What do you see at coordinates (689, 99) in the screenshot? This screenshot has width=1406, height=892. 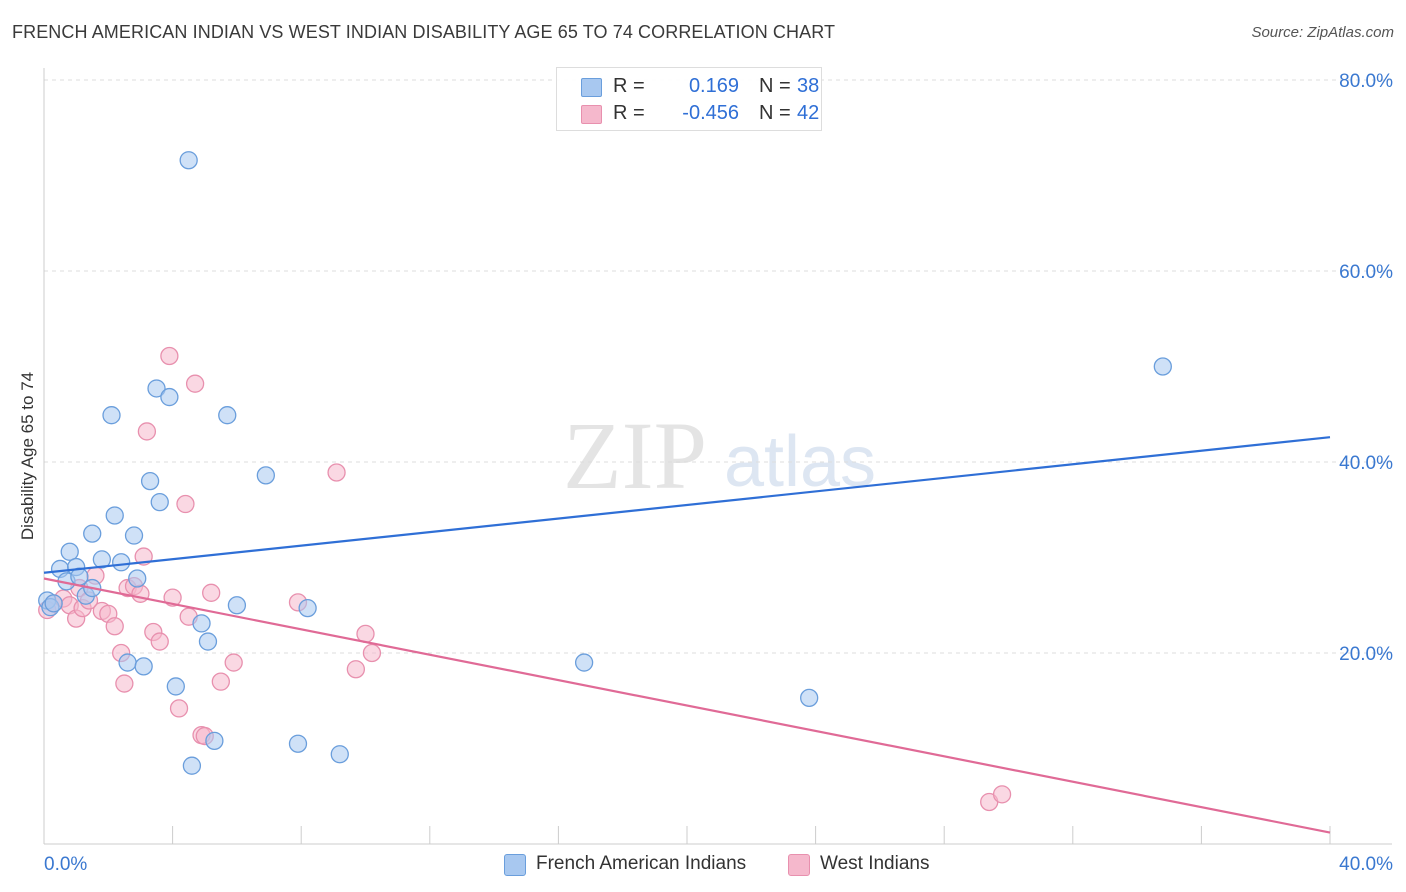 I see `stats-box: R = 0.169 N = 38 R = -0.456 N = 42` at bounding box center [689, 99].